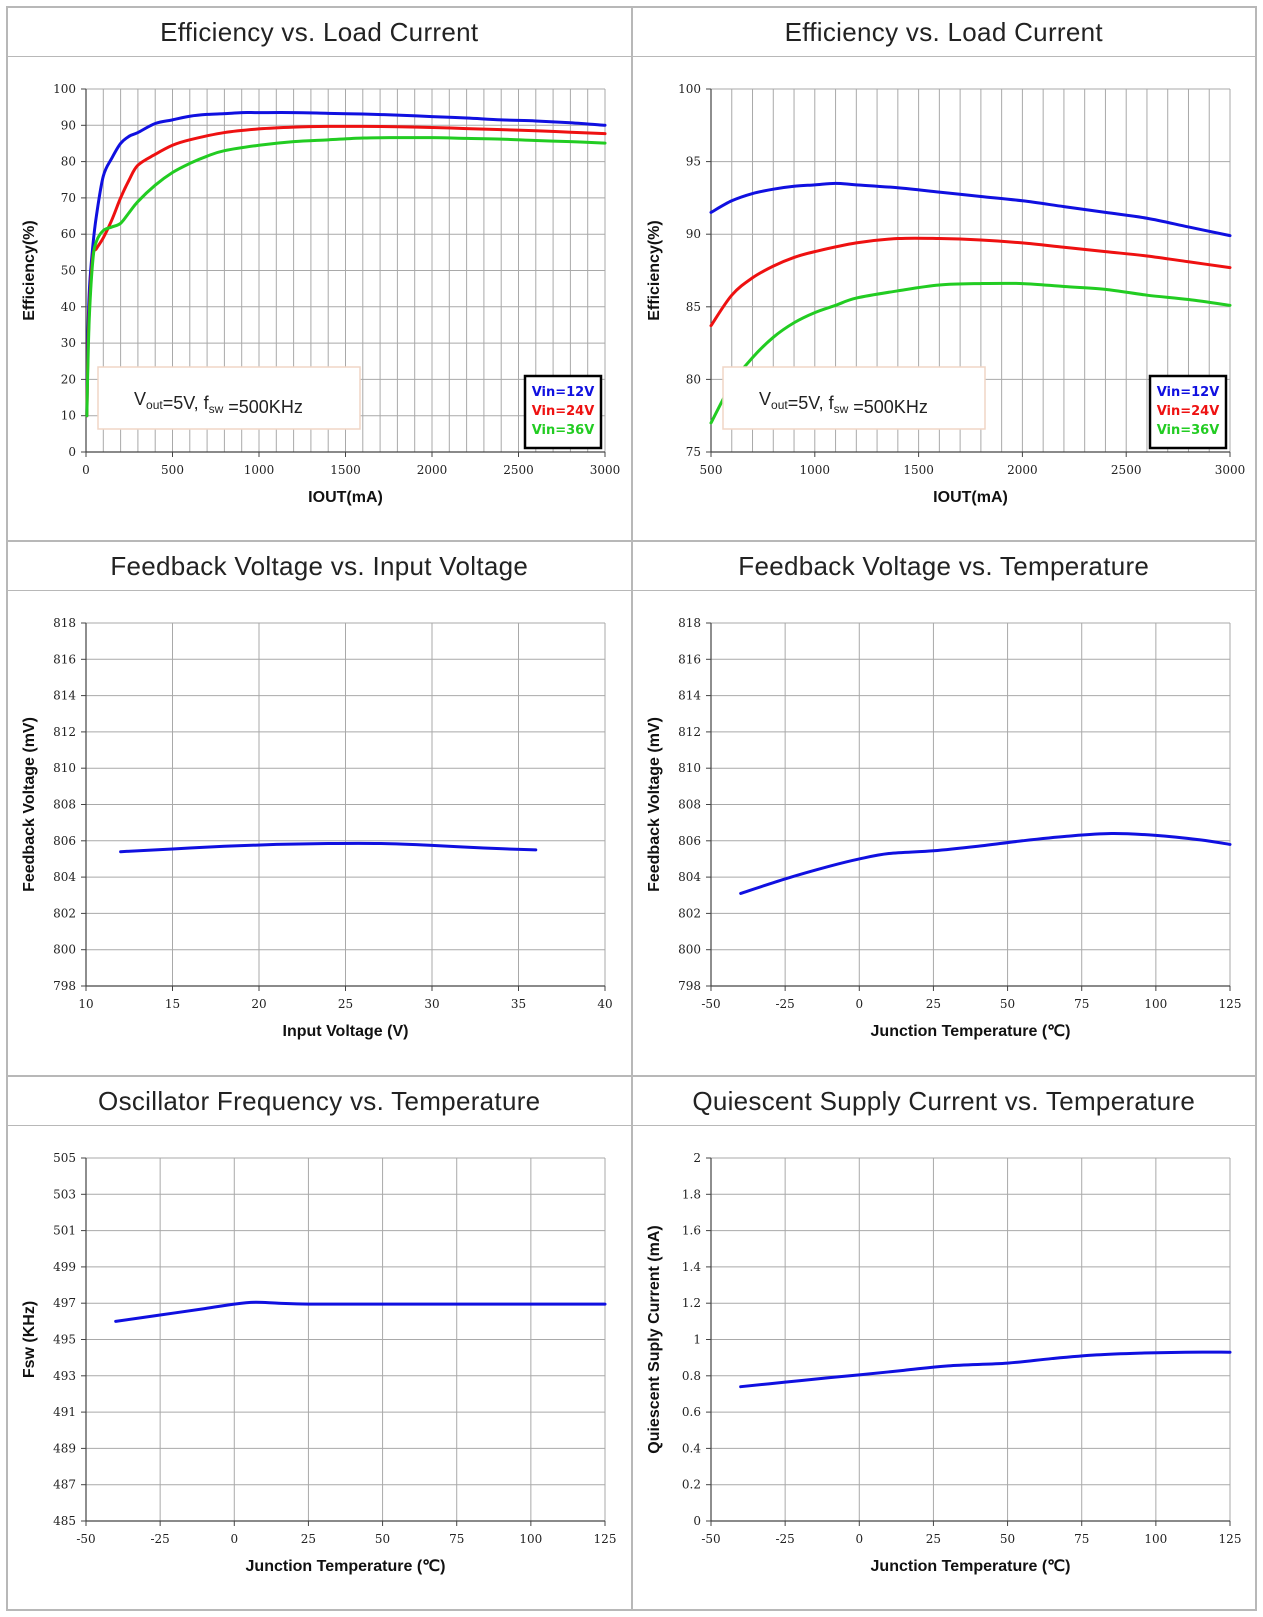 The width and height of the screenshot is (1263, 1617). What do you see at coordinates (690, 1303) in the screenshot?
I see `y-tick-label: 1.2` at bounding box center [690, 1303].